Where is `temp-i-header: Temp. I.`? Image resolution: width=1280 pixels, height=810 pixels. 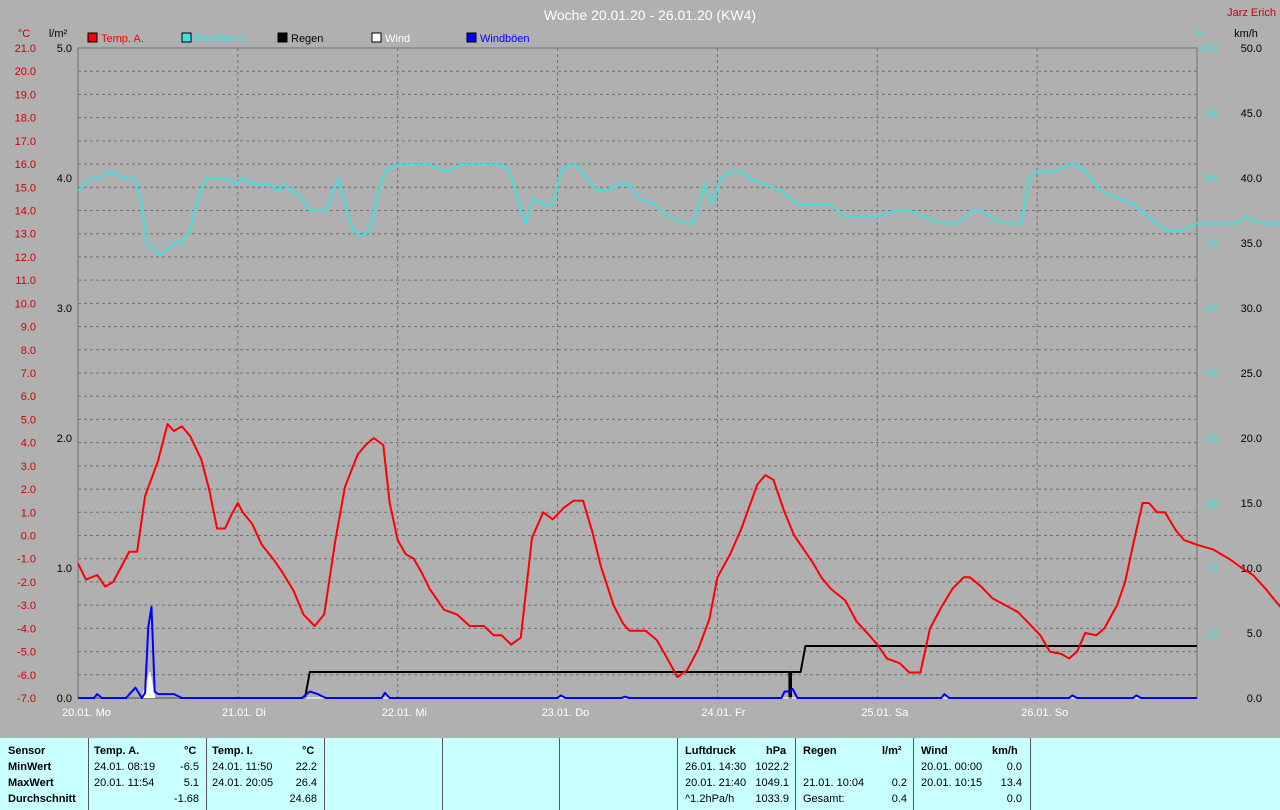
temp-i-header: Temp. I. is located at coordinates (232, 751).